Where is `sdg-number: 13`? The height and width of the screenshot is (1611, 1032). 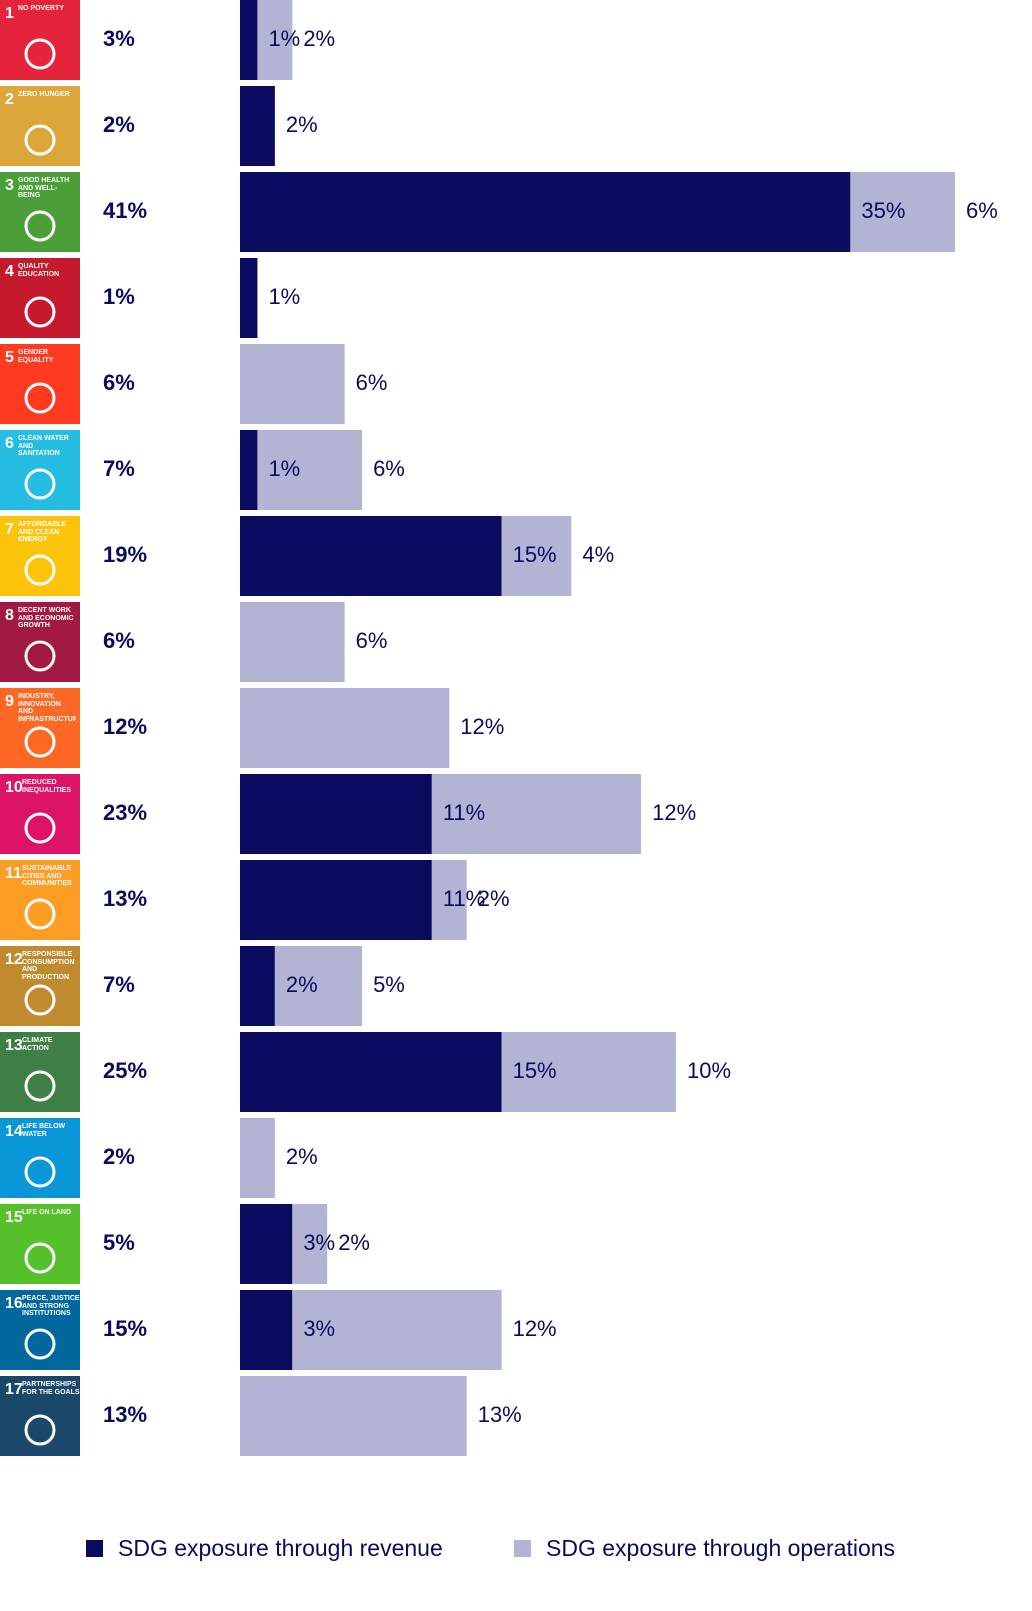
sdg-number: 13 is located at coordinates (14, 1045).